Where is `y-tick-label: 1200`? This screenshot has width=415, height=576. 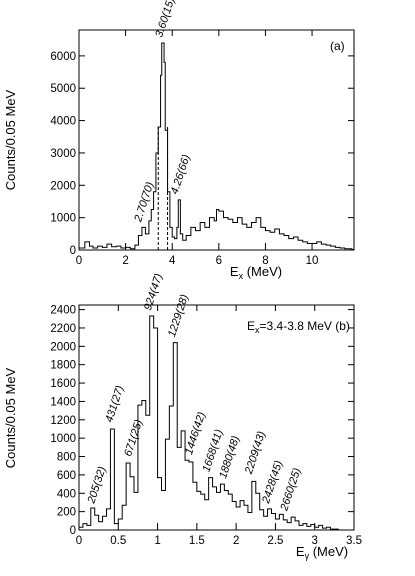
y-tick-label: 1200 is located at coordinates (63, 421).